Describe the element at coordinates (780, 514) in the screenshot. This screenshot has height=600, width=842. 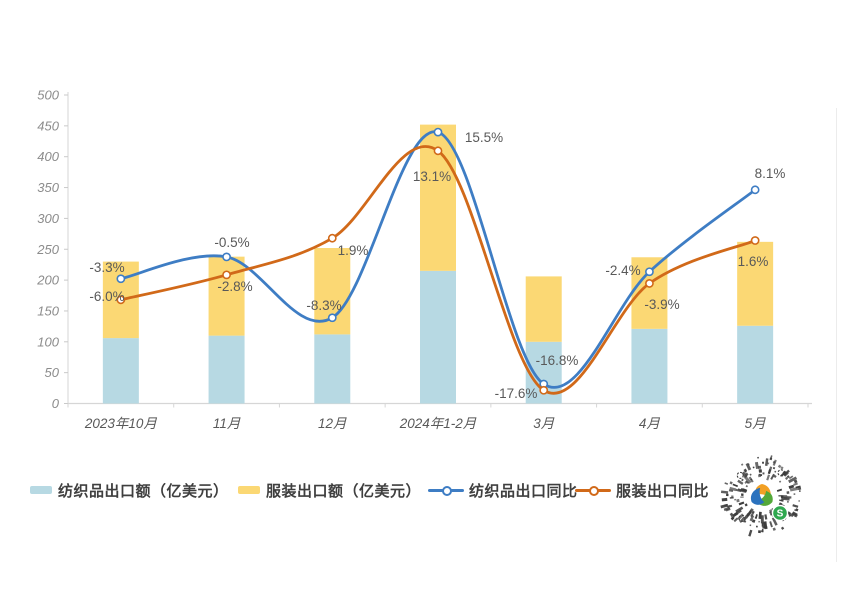
I see `qr-badge-letter: S` at that location.